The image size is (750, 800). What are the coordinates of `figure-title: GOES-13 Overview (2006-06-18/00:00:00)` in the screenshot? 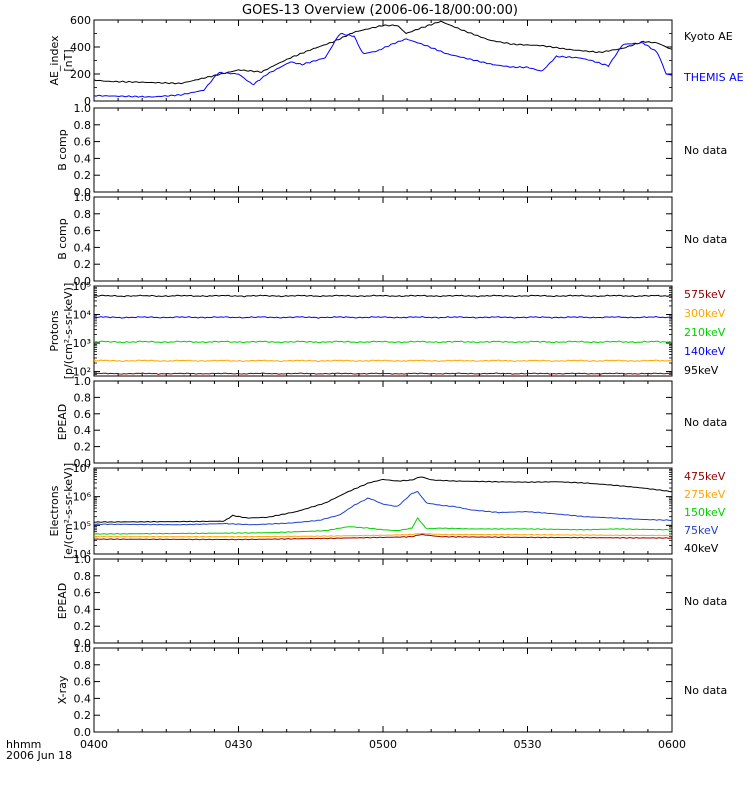 It's located at (380, 10).